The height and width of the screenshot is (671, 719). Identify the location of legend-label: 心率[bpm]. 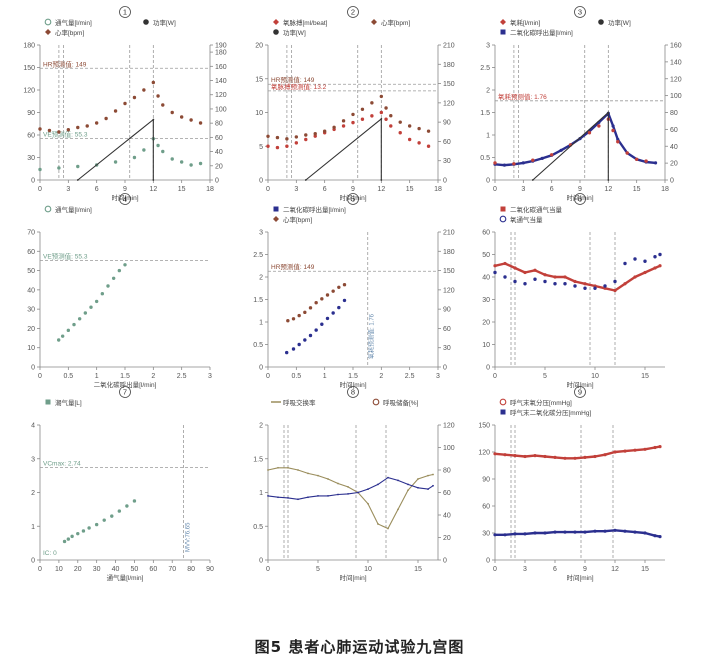
(297, 219).